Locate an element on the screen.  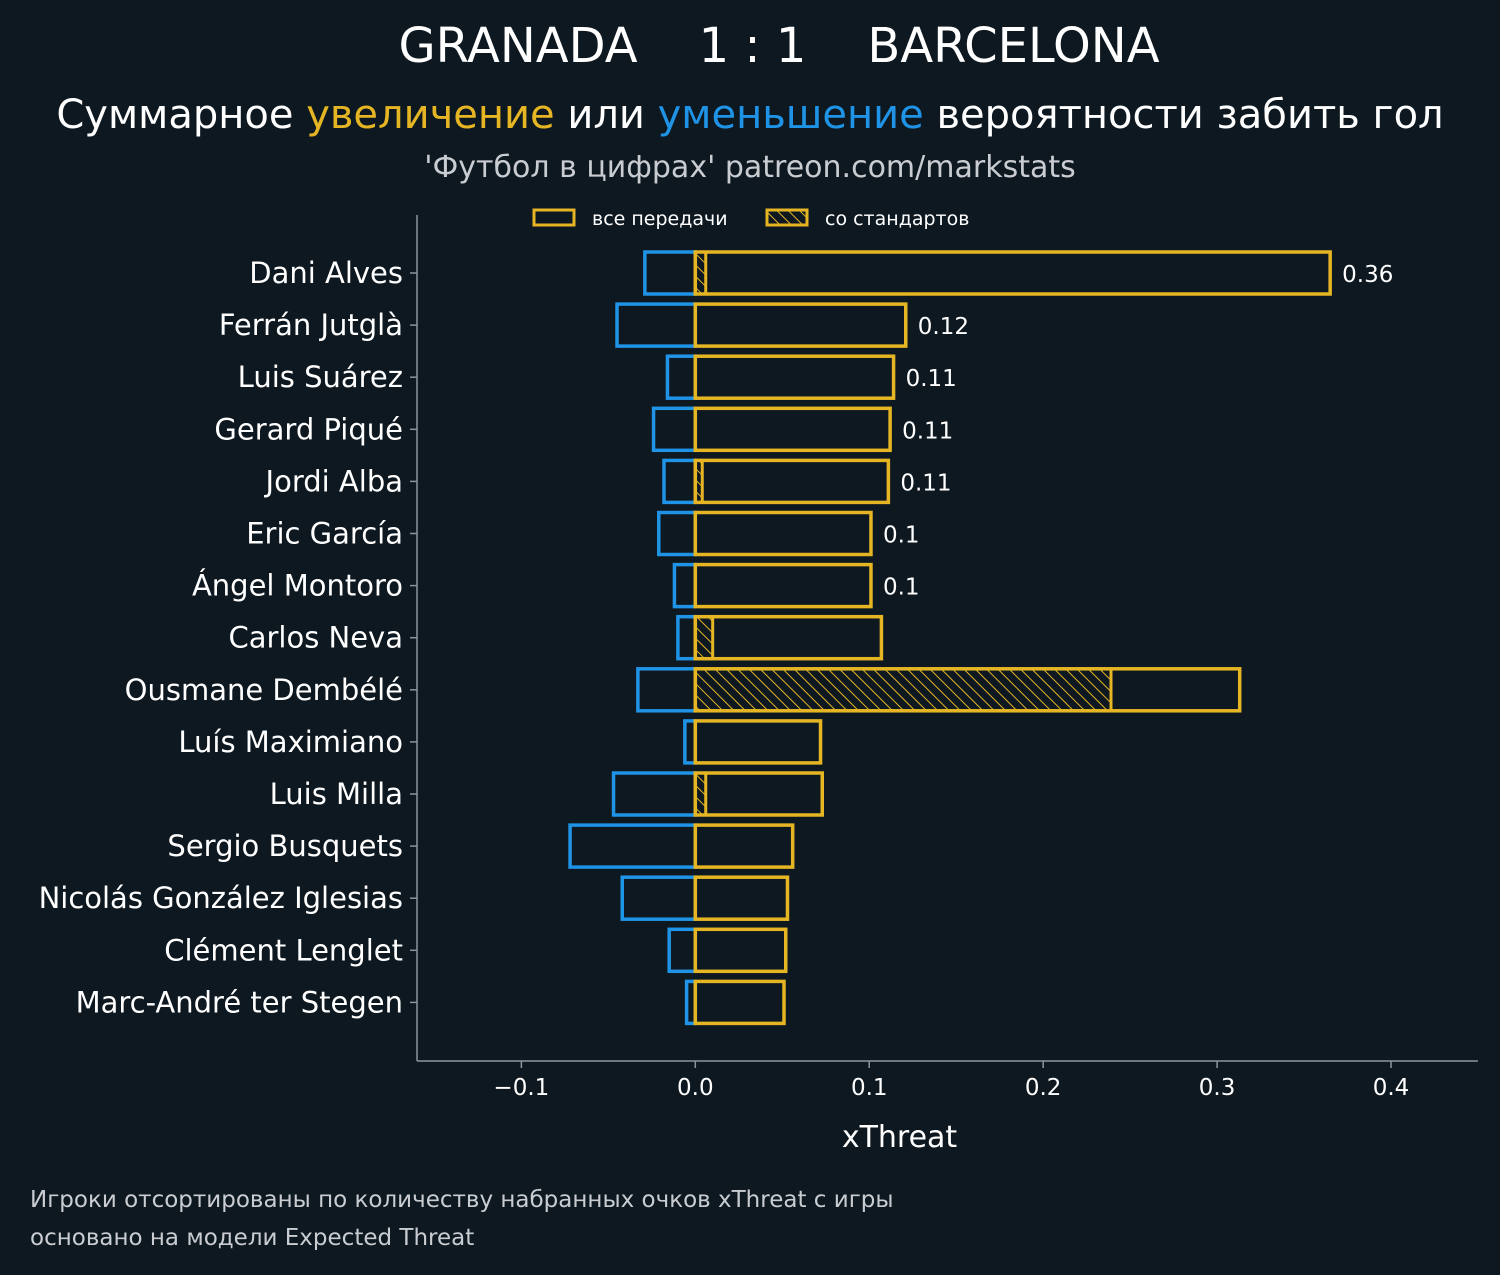
player-label: Gerard Piqué is located at coordinates (308, 429).